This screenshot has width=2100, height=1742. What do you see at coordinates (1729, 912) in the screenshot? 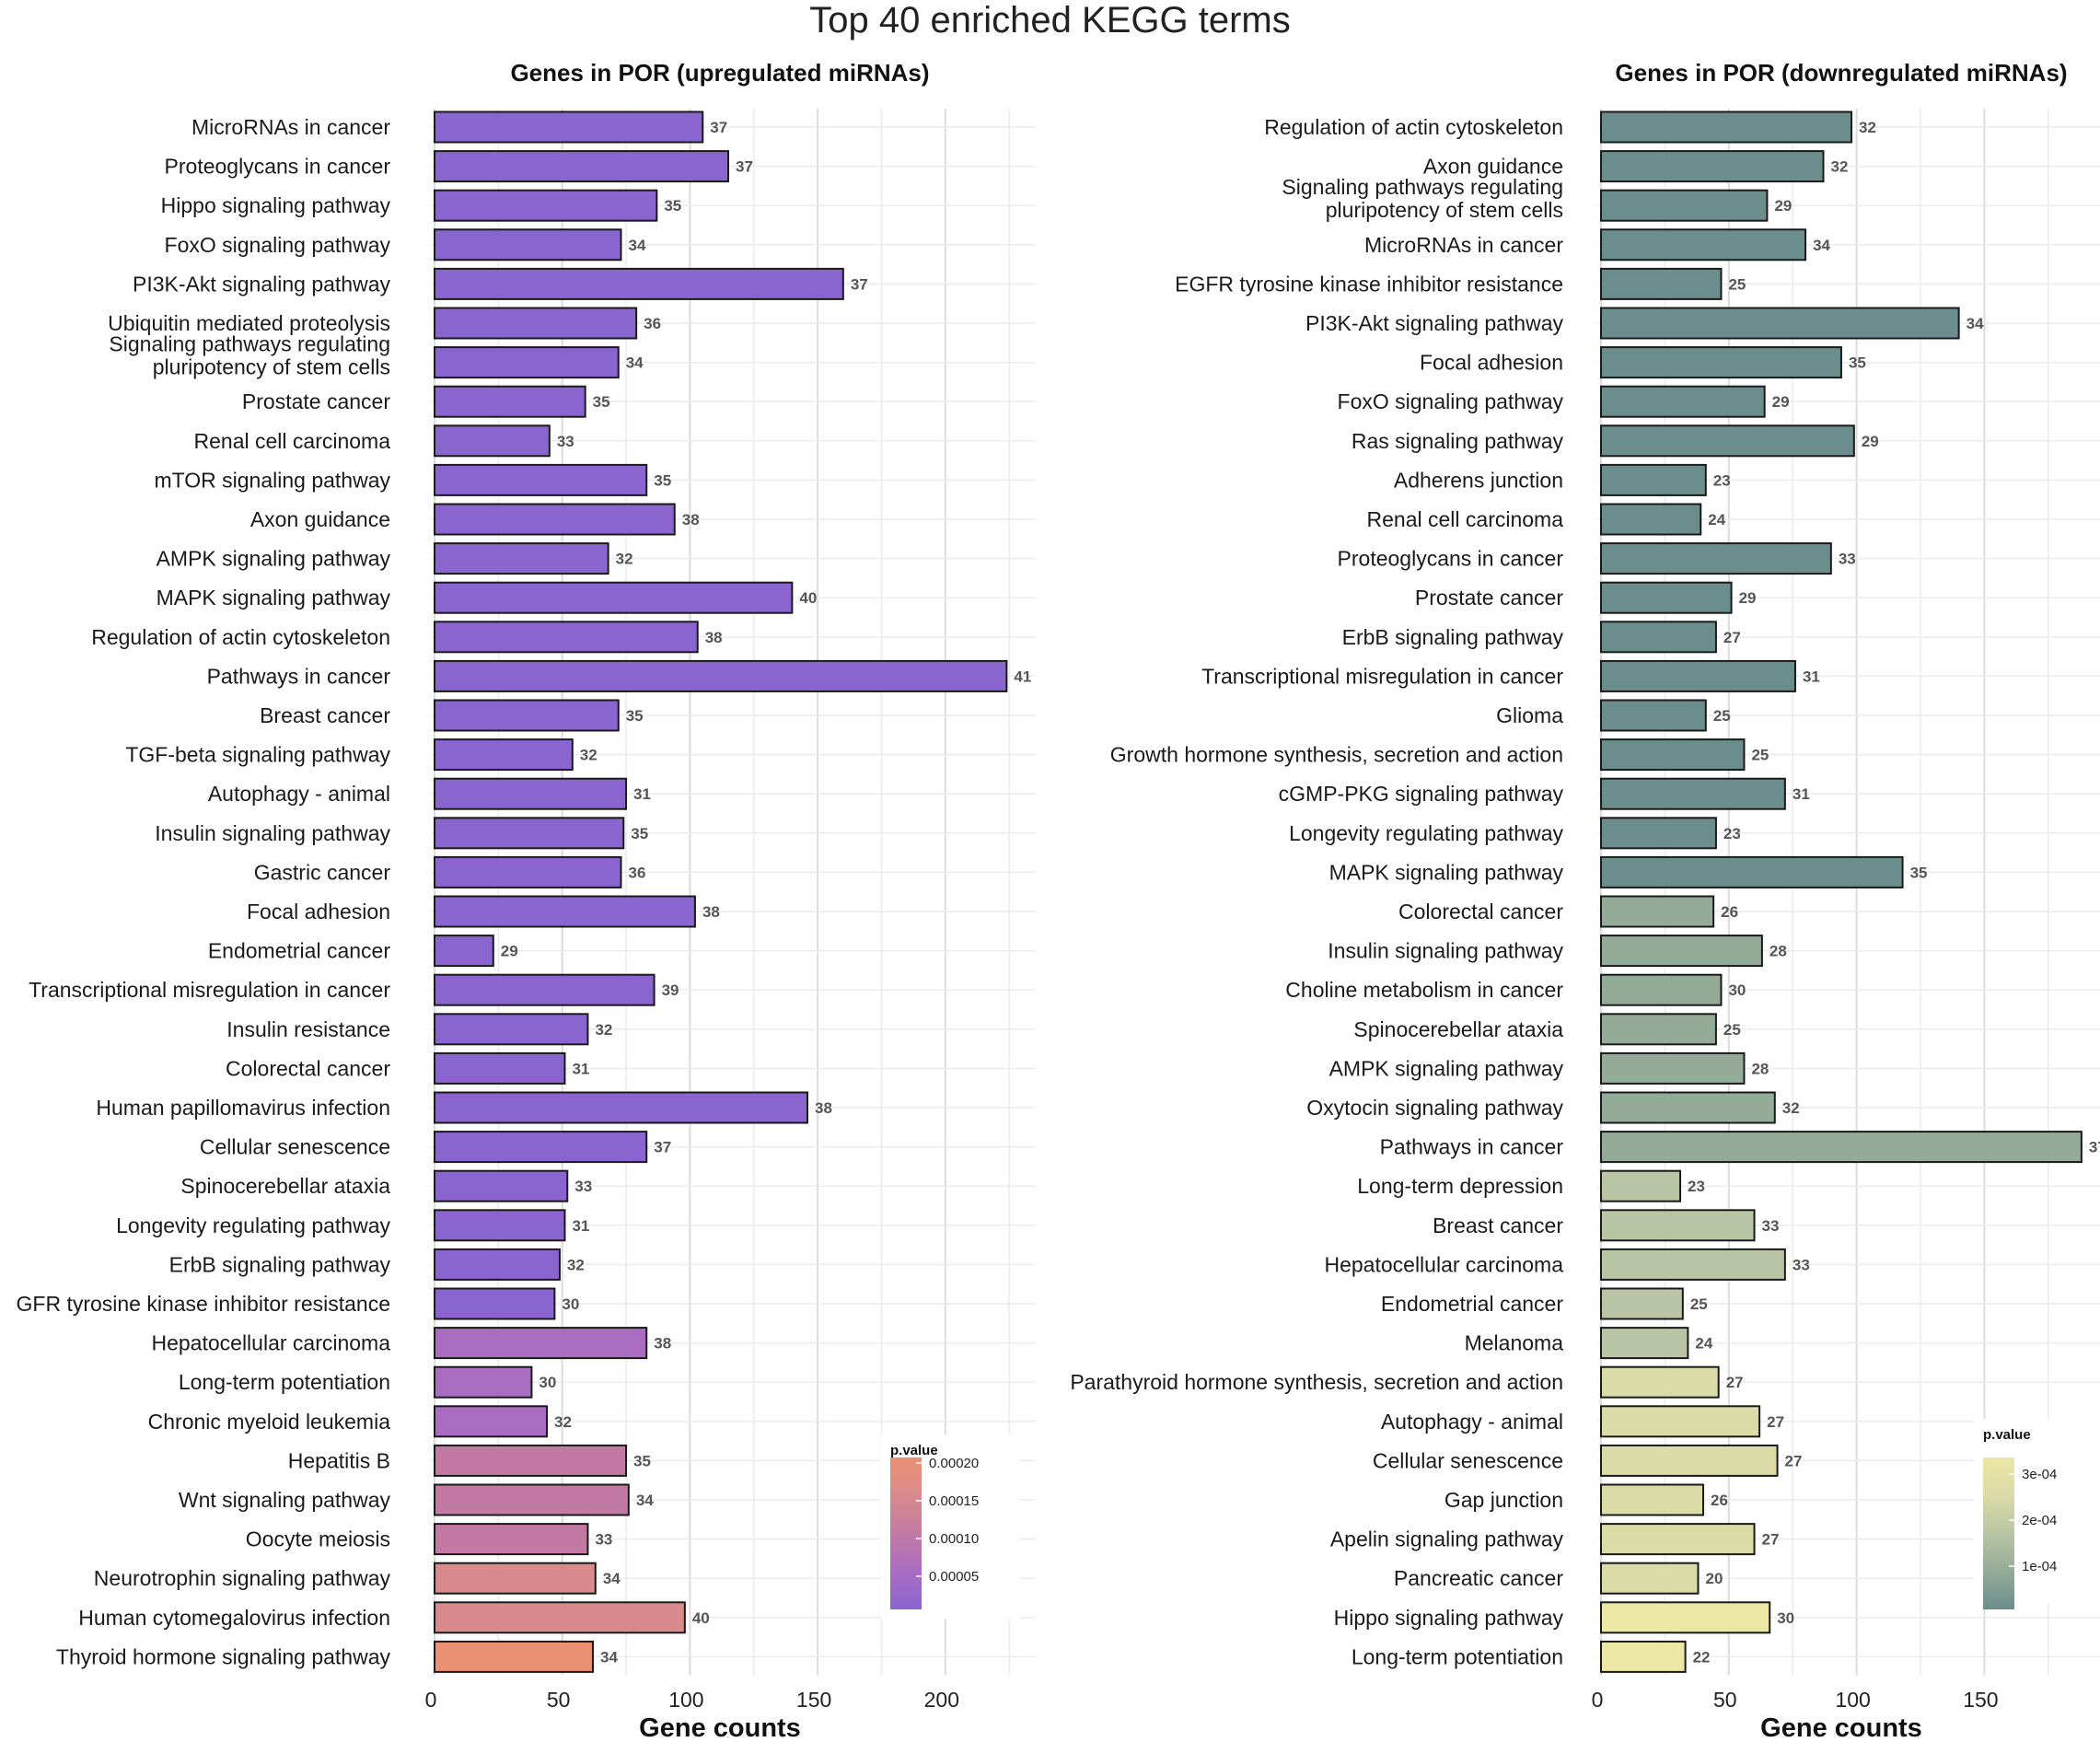
I see `panel-2-bar-value-label: 26` at bounding box center [1729, 912].